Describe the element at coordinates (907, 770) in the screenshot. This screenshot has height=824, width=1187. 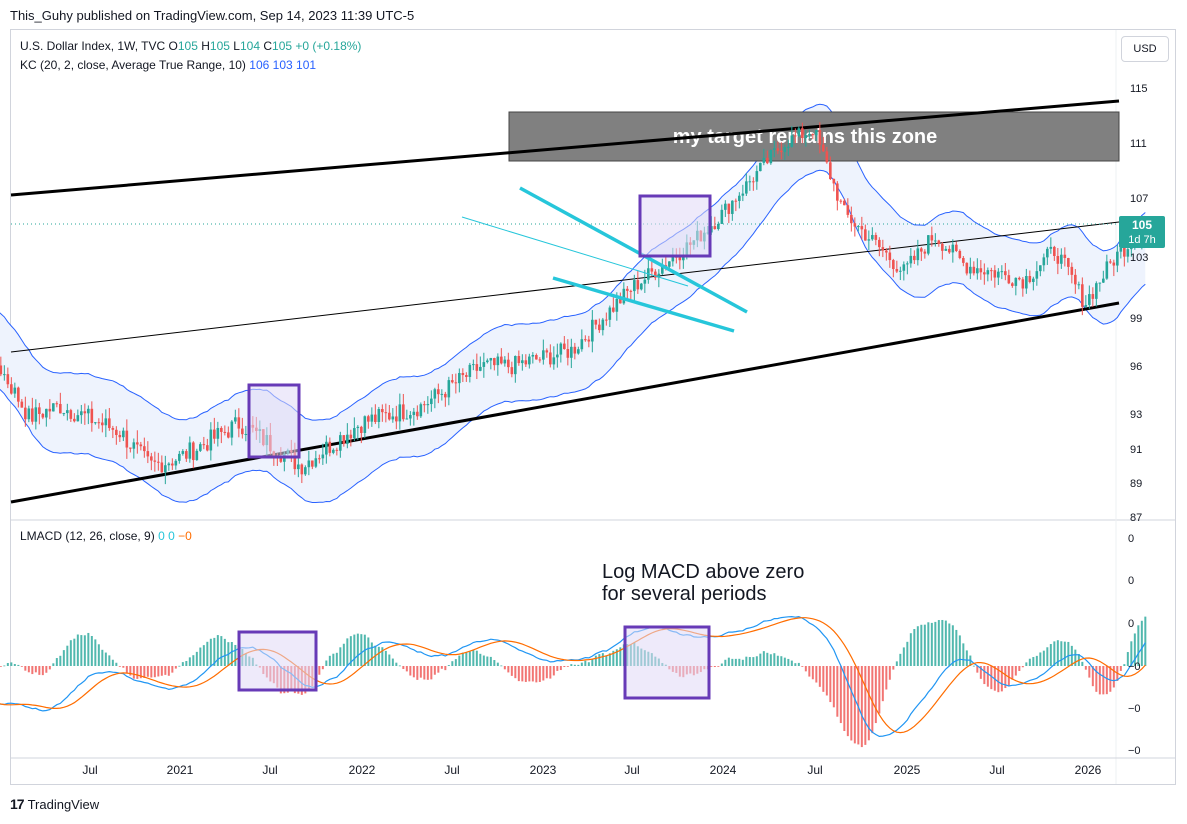
I see `time-tick-label: 2025` at that location.